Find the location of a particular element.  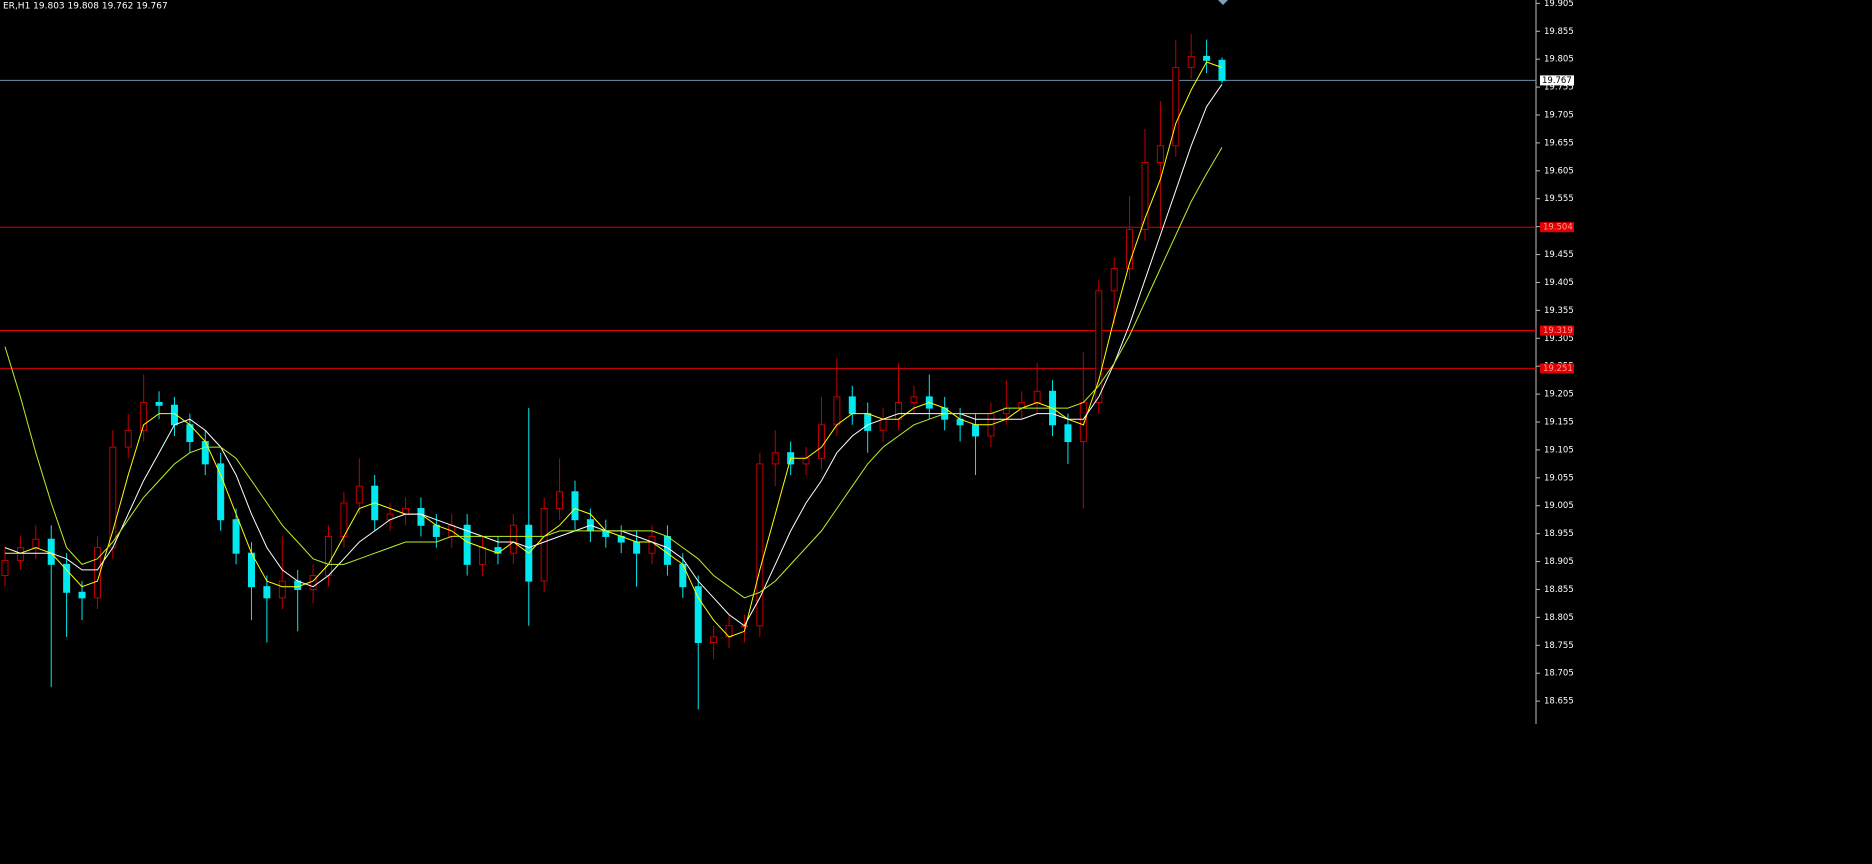

y-tick-label: 19.005 is located at coordinates (1559, 506).